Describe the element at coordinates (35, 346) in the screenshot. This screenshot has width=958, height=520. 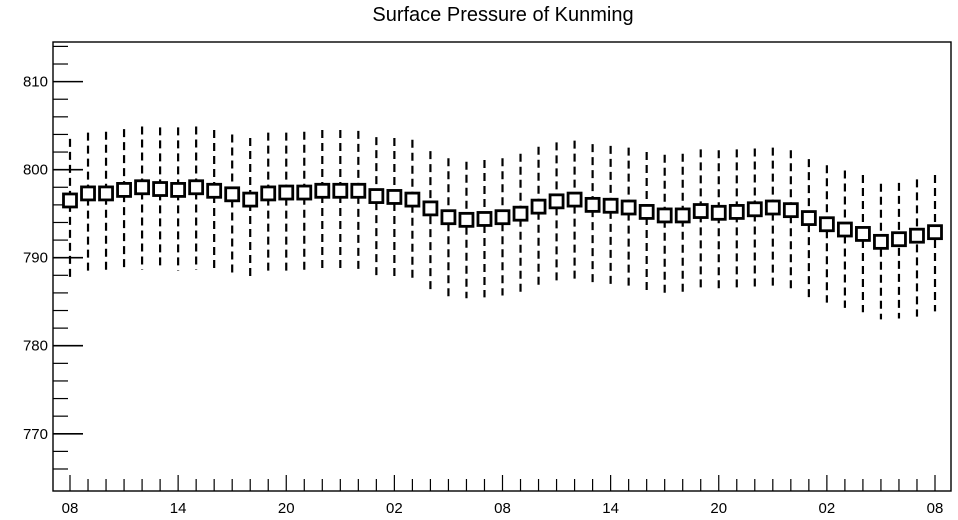
I see `y-tick-label: 780` at that location.